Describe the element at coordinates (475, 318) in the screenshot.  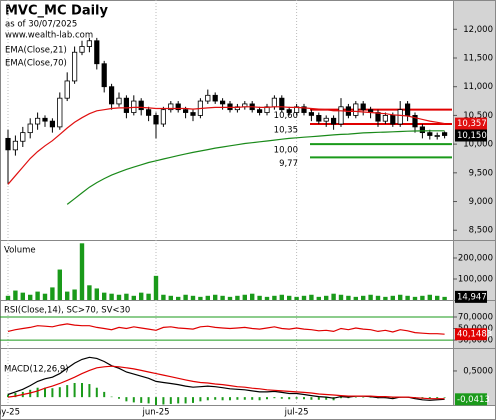
I see `y-tick-label: 70,0000` at that location.